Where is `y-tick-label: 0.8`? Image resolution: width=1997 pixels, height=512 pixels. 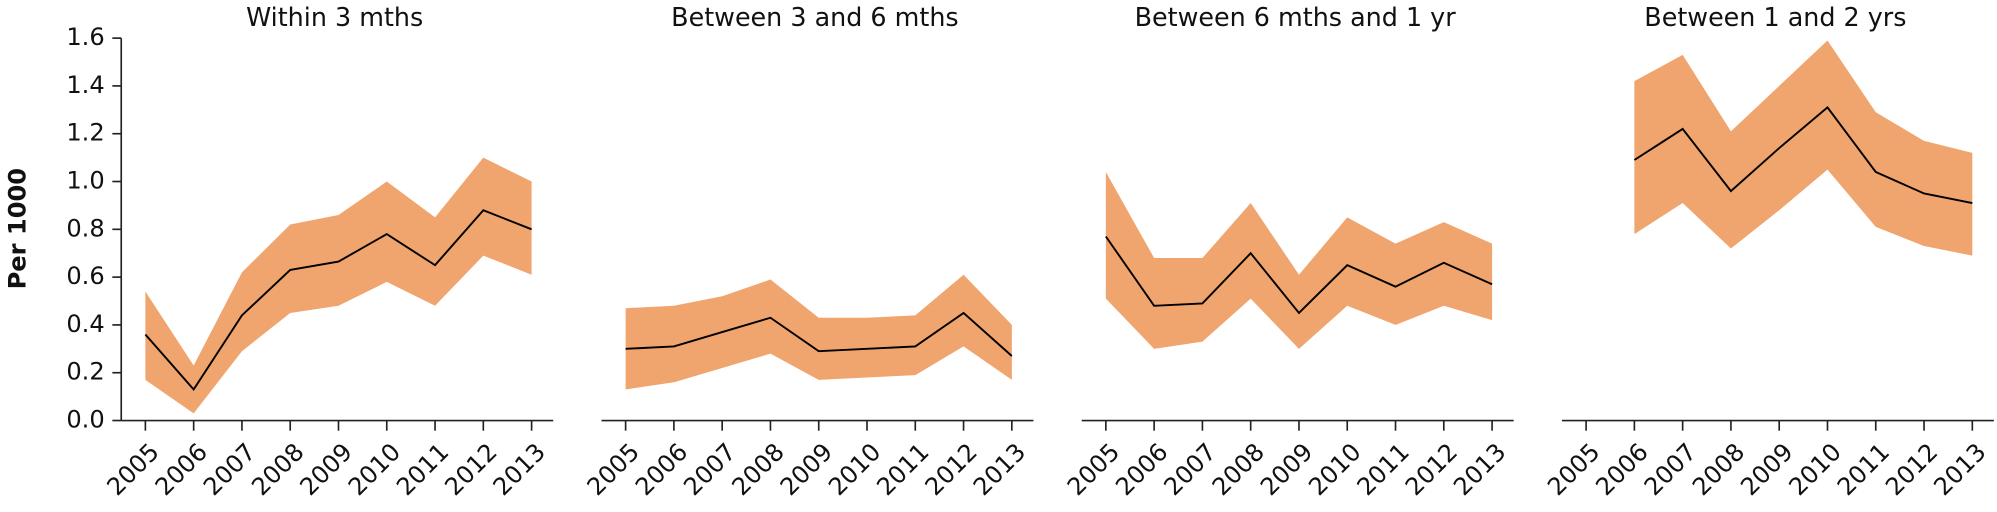
y-tick-label: 0.8 is located at coordinates (85, 228).